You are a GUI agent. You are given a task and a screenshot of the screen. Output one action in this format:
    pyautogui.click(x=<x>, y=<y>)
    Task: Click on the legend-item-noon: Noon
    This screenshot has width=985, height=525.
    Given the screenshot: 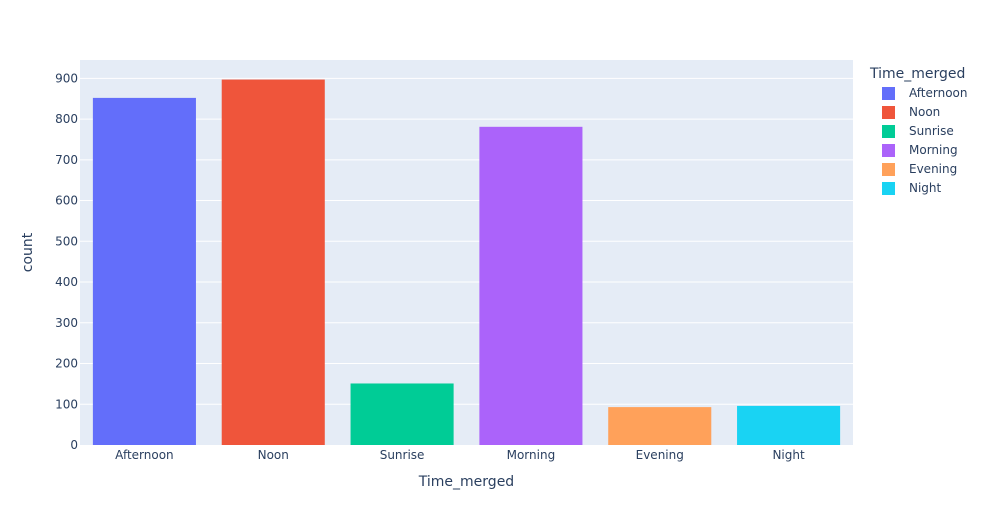 What is the action you would take?
    pyautogui.click(x=911, y=112)
    